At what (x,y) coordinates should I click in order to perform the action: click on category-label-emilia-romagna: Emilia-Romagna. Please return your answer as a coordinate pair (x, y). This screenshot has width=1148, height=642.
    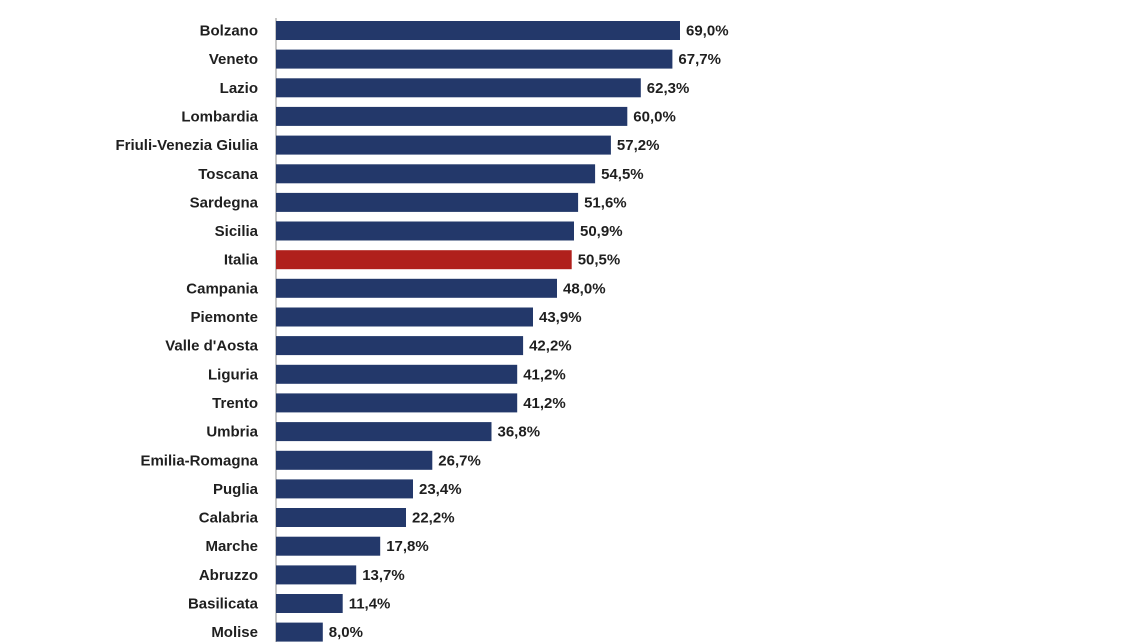
    Looking at the image, I should click on (199, 460).